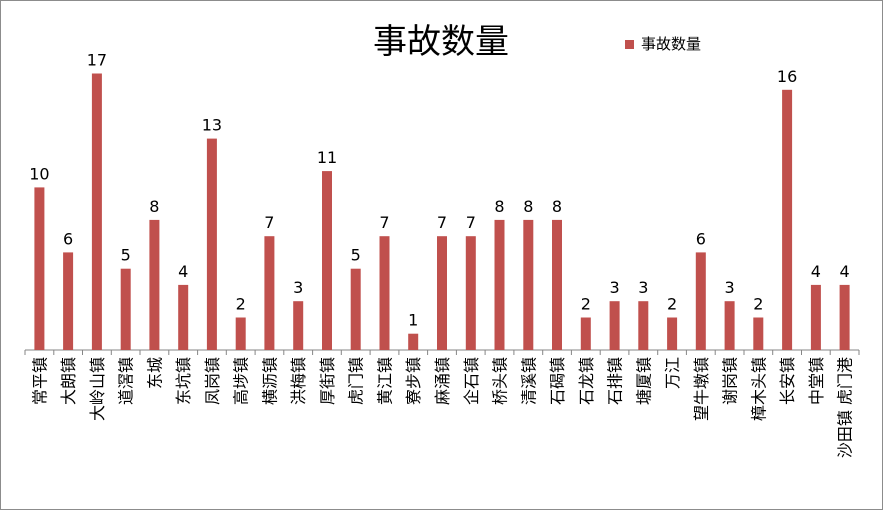 The image size is (883, 510). What do you see at coordinates (758, 389) in the screenshot?
I see `category-label: 樟木头镇` at bounding box center [758, 389].